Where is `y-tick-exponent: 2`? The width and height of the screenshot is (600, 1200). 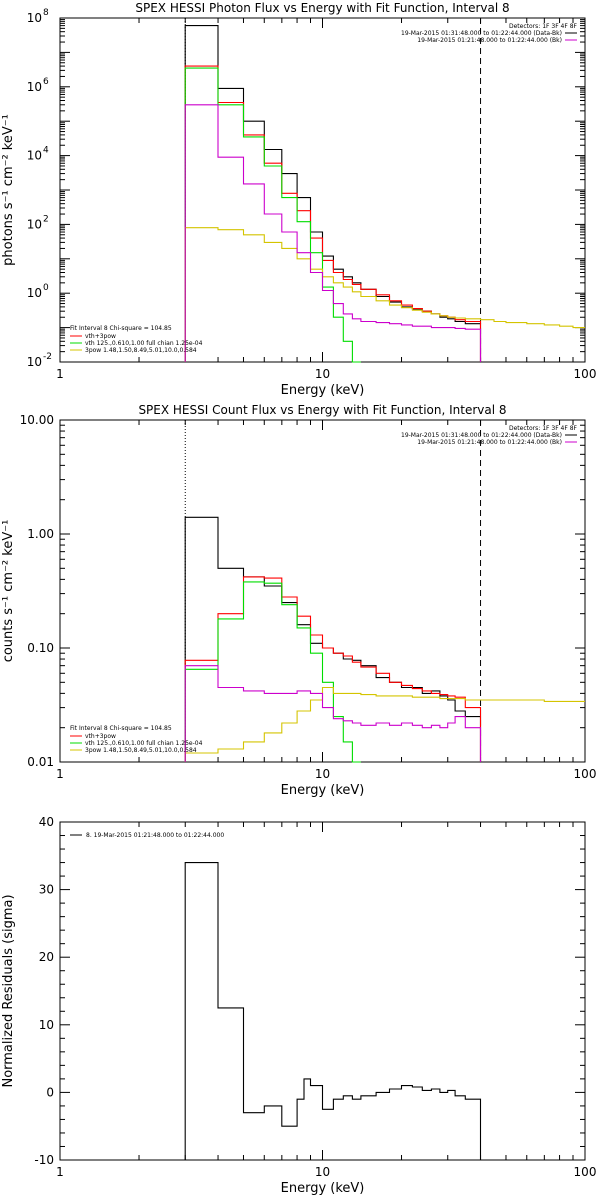
y-tick-exponent: 2 is located at coordinates (46, 219).